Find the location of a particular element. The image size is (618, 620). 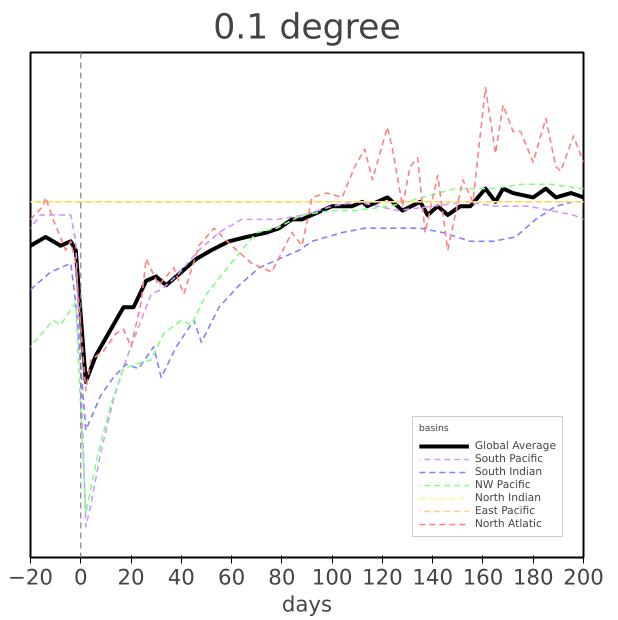

x-tick-label: 20 is located at coordinates (131, 578).